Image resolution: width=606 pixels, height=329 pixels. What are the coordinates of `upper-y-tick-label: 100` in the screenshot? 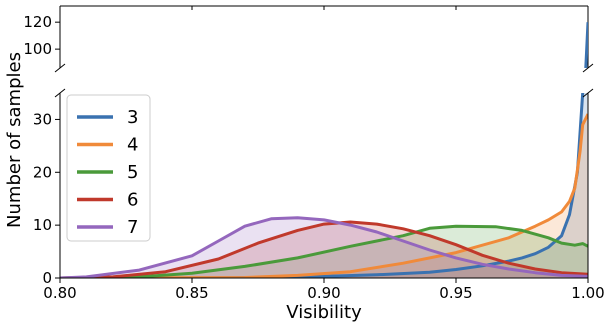 It's located at (37, 49).